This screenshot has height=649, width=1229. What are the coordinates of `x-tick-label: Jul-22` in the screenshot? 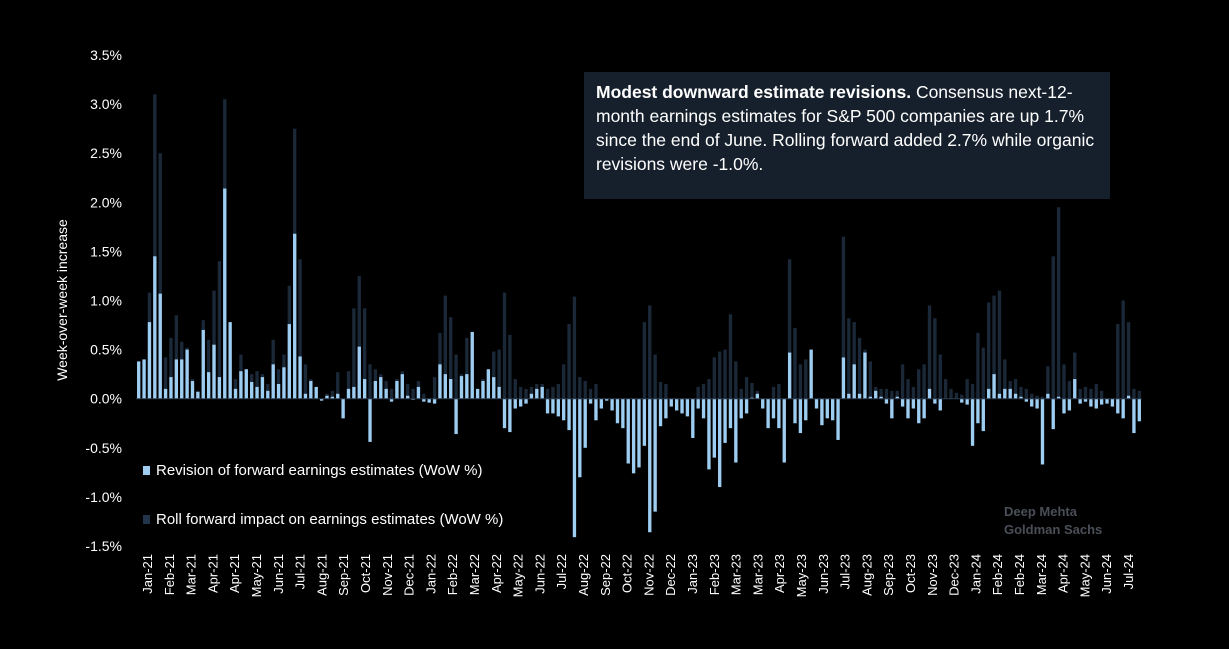 It's located at (561, 571).